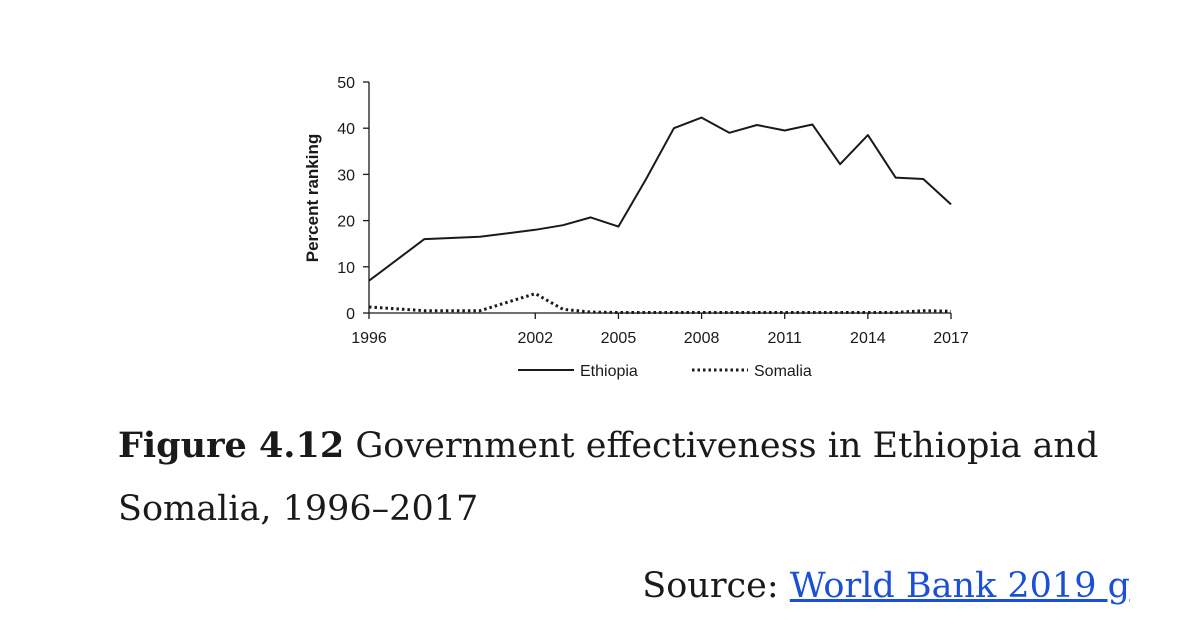 The height and width of the screenshot is (635, 1200). I want to click on x-tick-label: 2002, so click(535, 338).